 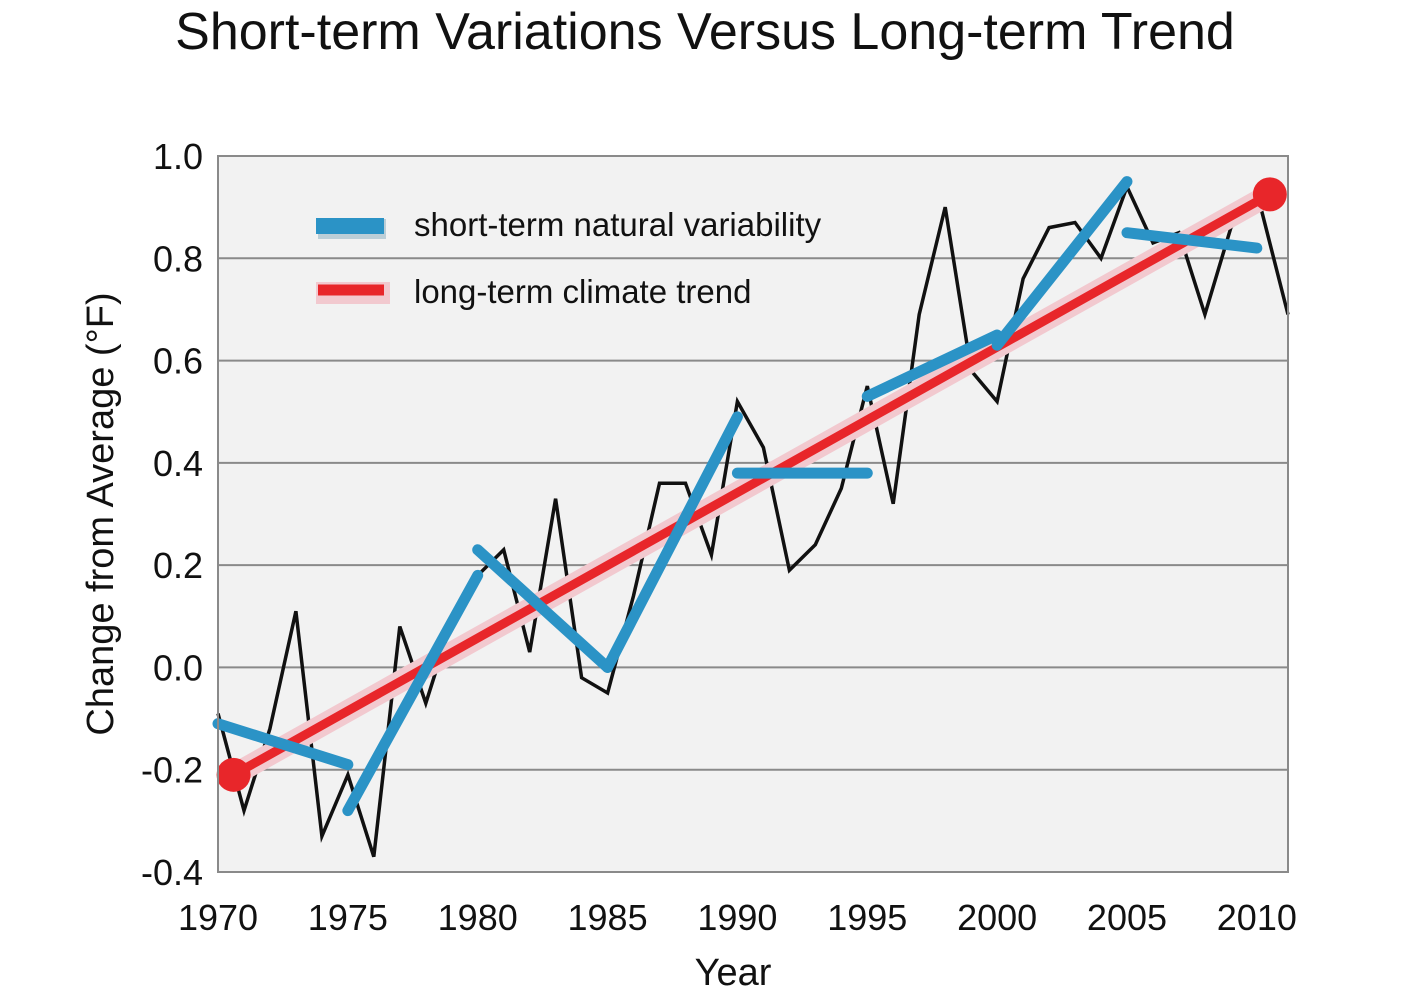 I want to click on x-tick-label: 1970, so click(x=218, y=917).